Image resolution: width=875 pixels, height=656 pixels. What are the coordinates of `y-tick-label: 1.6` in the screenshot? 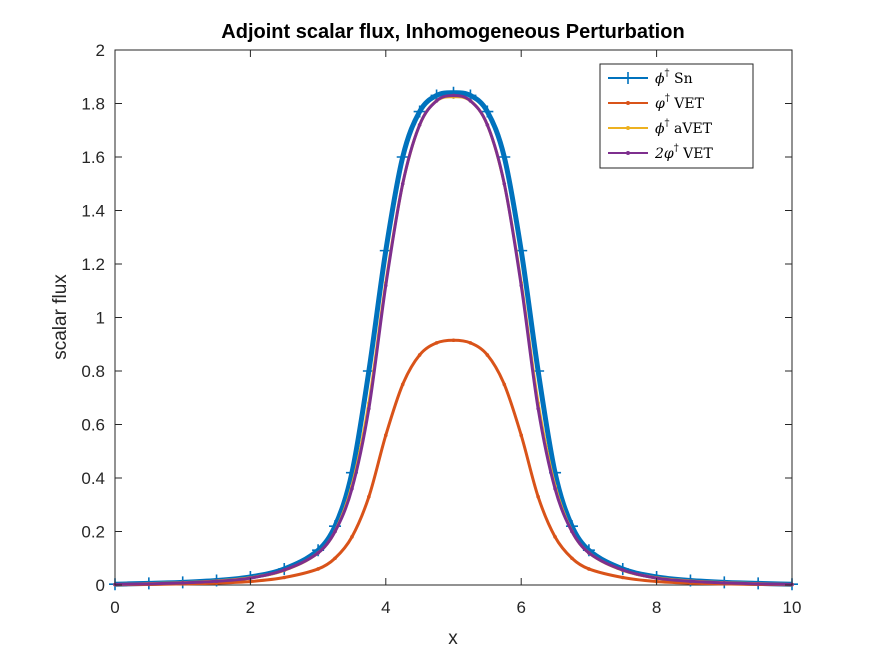 It's located at (93, 157).